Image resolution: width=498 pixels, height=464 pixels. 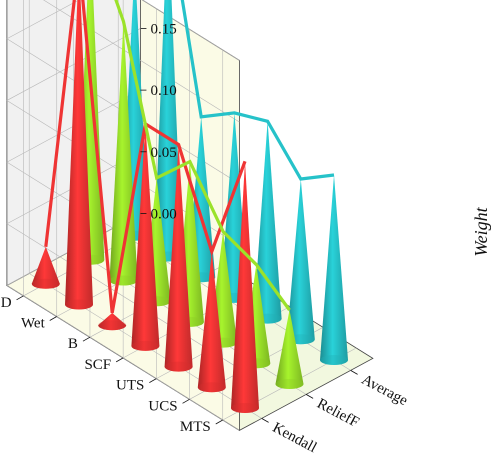 What do you see at coordinates (195, 427) in the screenshot?
I see `x-tick-label: MTS` at bounding box center [195, 427].